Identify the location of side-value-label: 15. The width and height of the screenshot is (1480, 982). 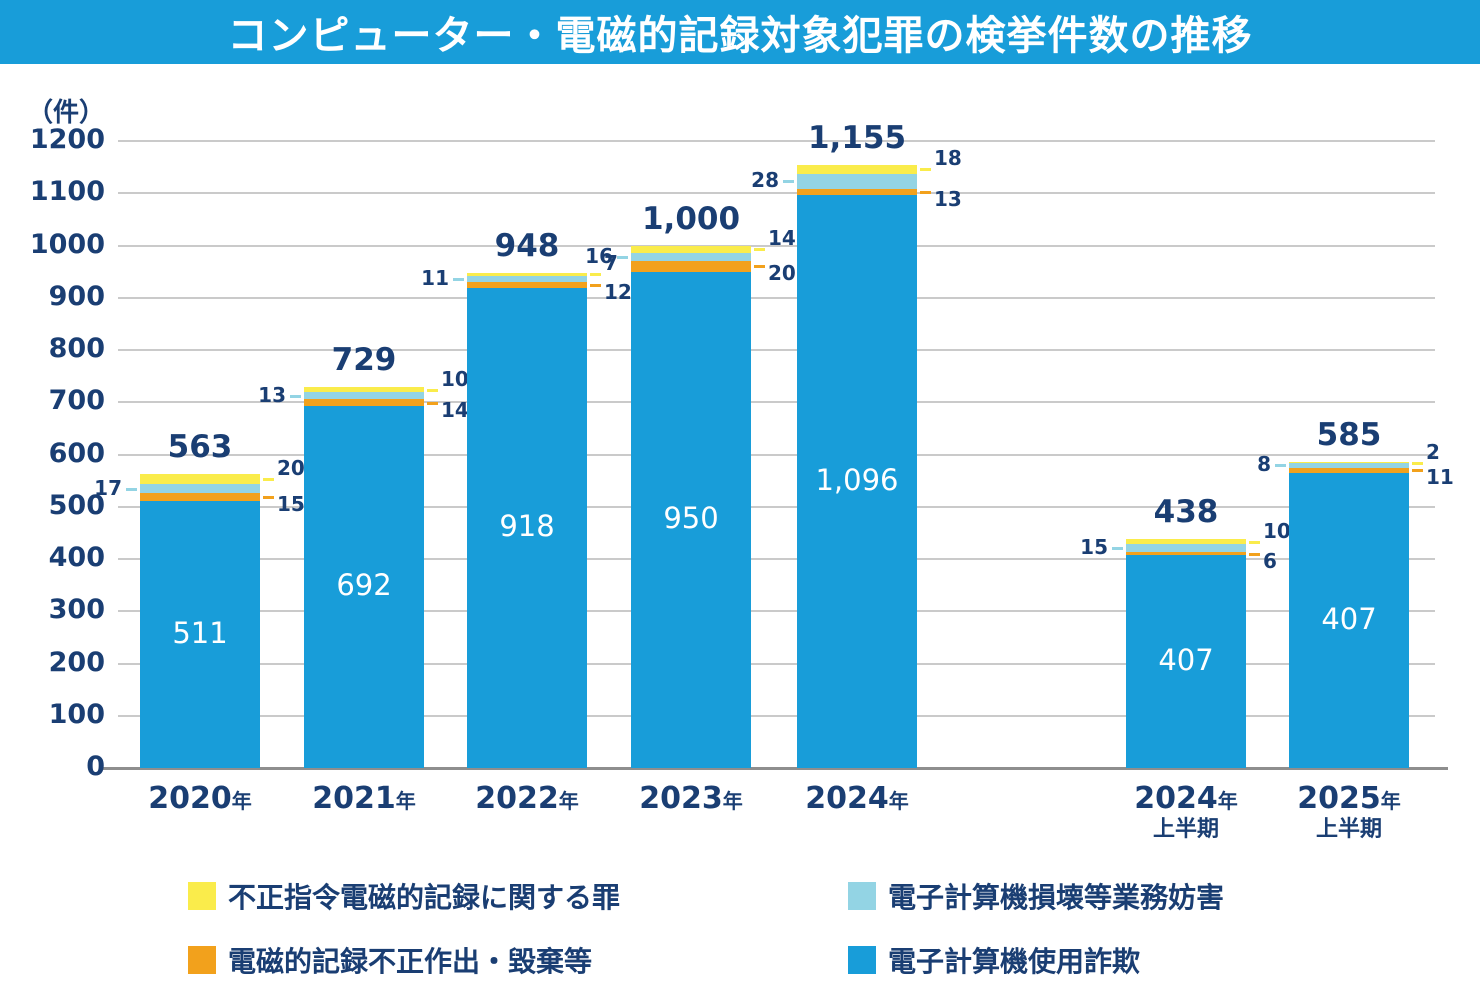
(291, 504).